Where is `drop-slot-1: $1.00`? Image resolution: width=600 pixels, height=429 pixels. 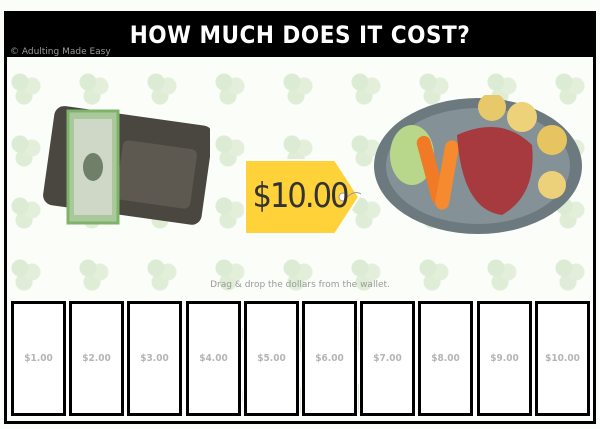 drop-slot-1: $1.00 is located at coordinates (38, 358).